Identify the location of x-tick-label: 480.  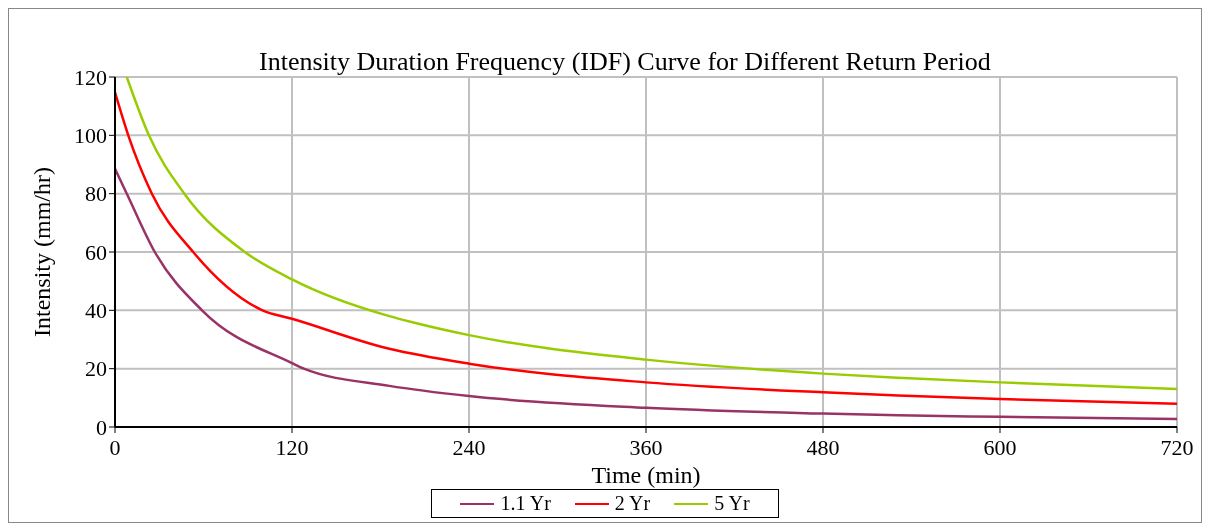
(823, 447).